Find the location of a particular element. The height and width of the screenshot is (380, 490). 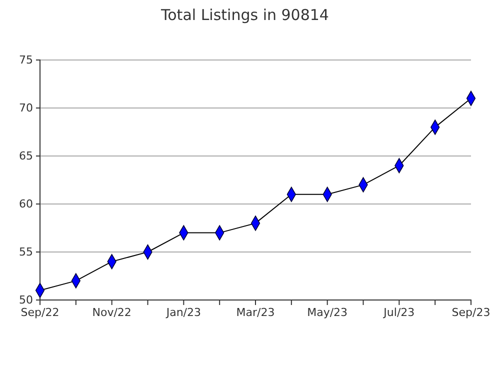

y-tick-label: 55 is located at coordinates (26, 252).